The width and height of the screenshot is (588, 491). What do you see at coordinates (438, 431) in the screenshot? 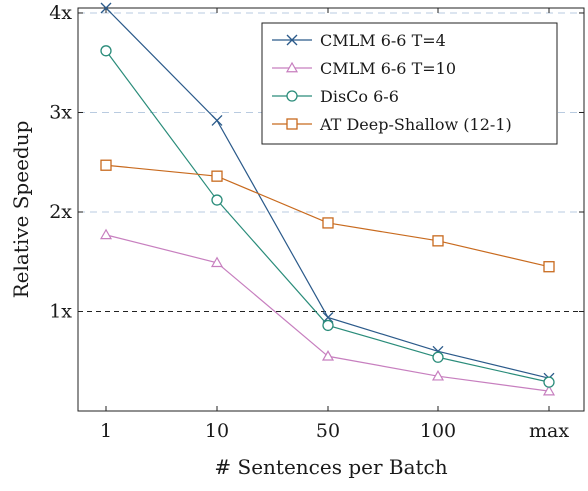
I see `x-tick-label: 100` at bounding box center [438, 431].